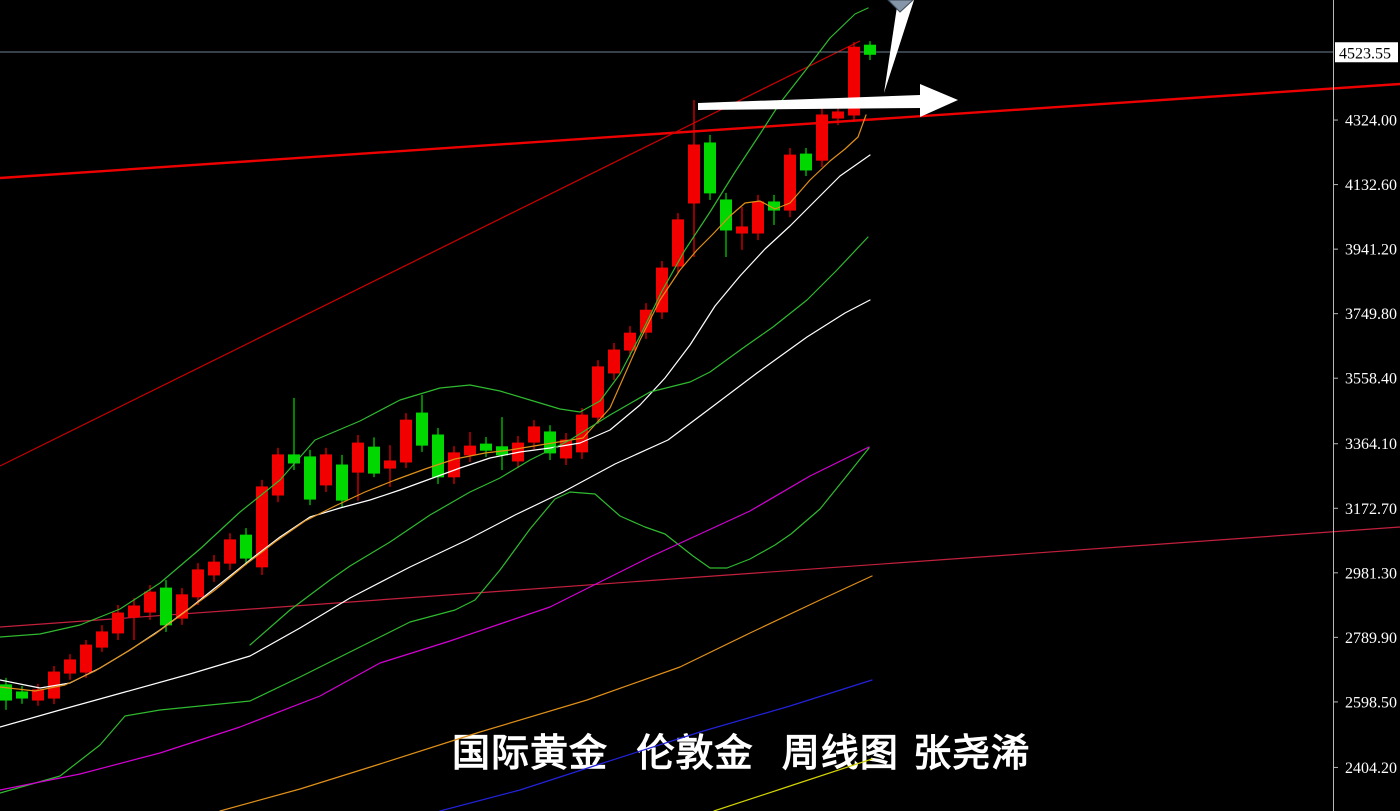 This screenshot has height=811, width=1400. I want to click on axis-tick-label: 3749.80, so click(1371, 314).